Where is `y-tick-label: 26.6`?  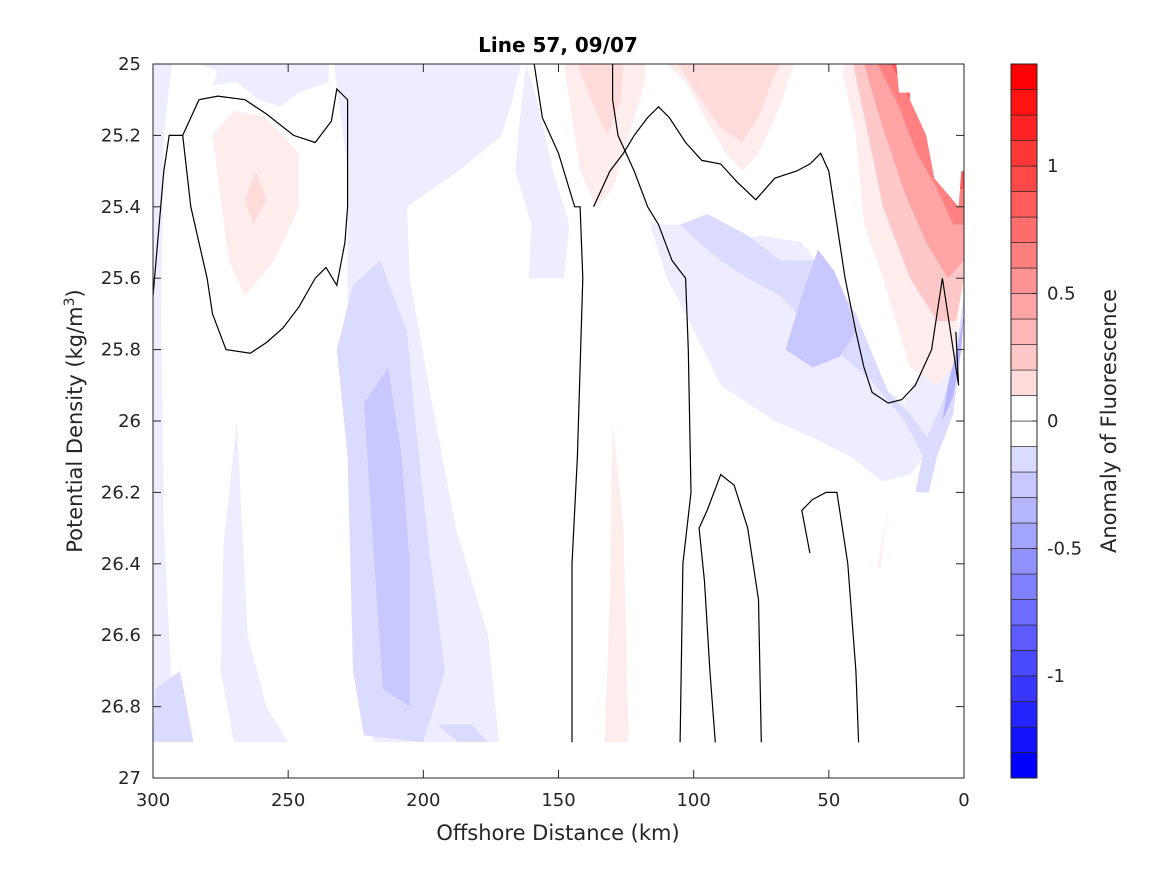 y-tick-label: 26.6 is located at coordinates (121, 635).